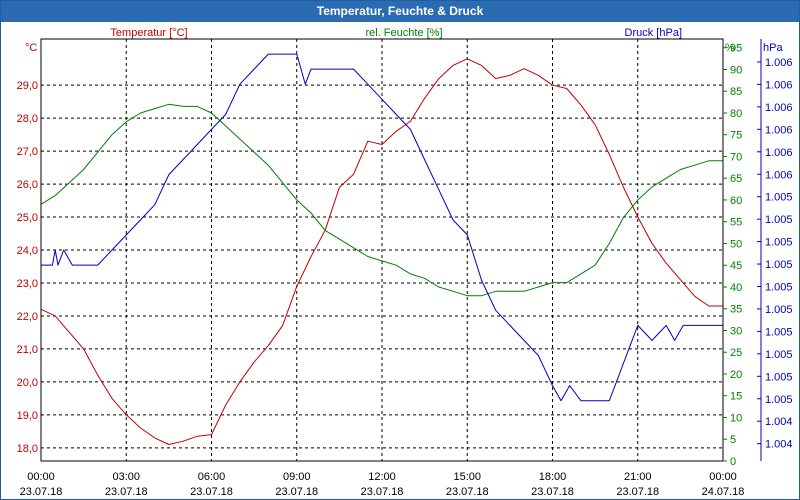 The image size is (800, 500). What do you see at coordinates (403, 33) in the screenshot?
I see `legend-humidity: rel. Feuchte [%]` at bounding box center [403, 33].